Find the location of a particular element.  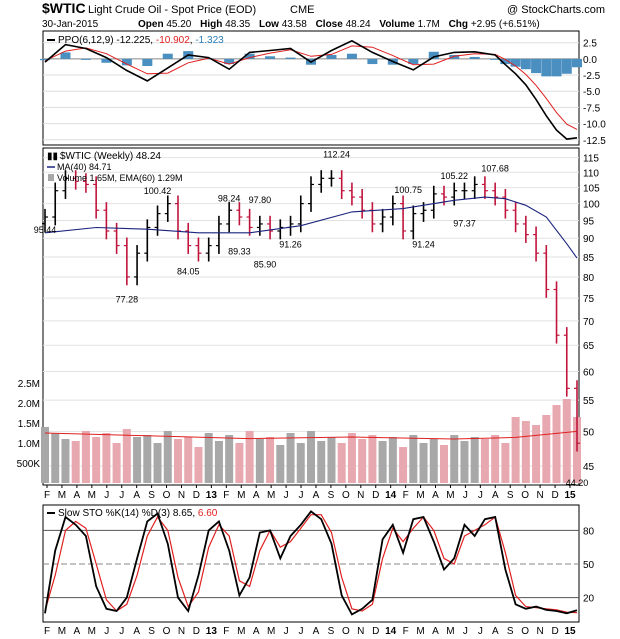

price-annotation: 105.22 is located at coordinates (454, 176).